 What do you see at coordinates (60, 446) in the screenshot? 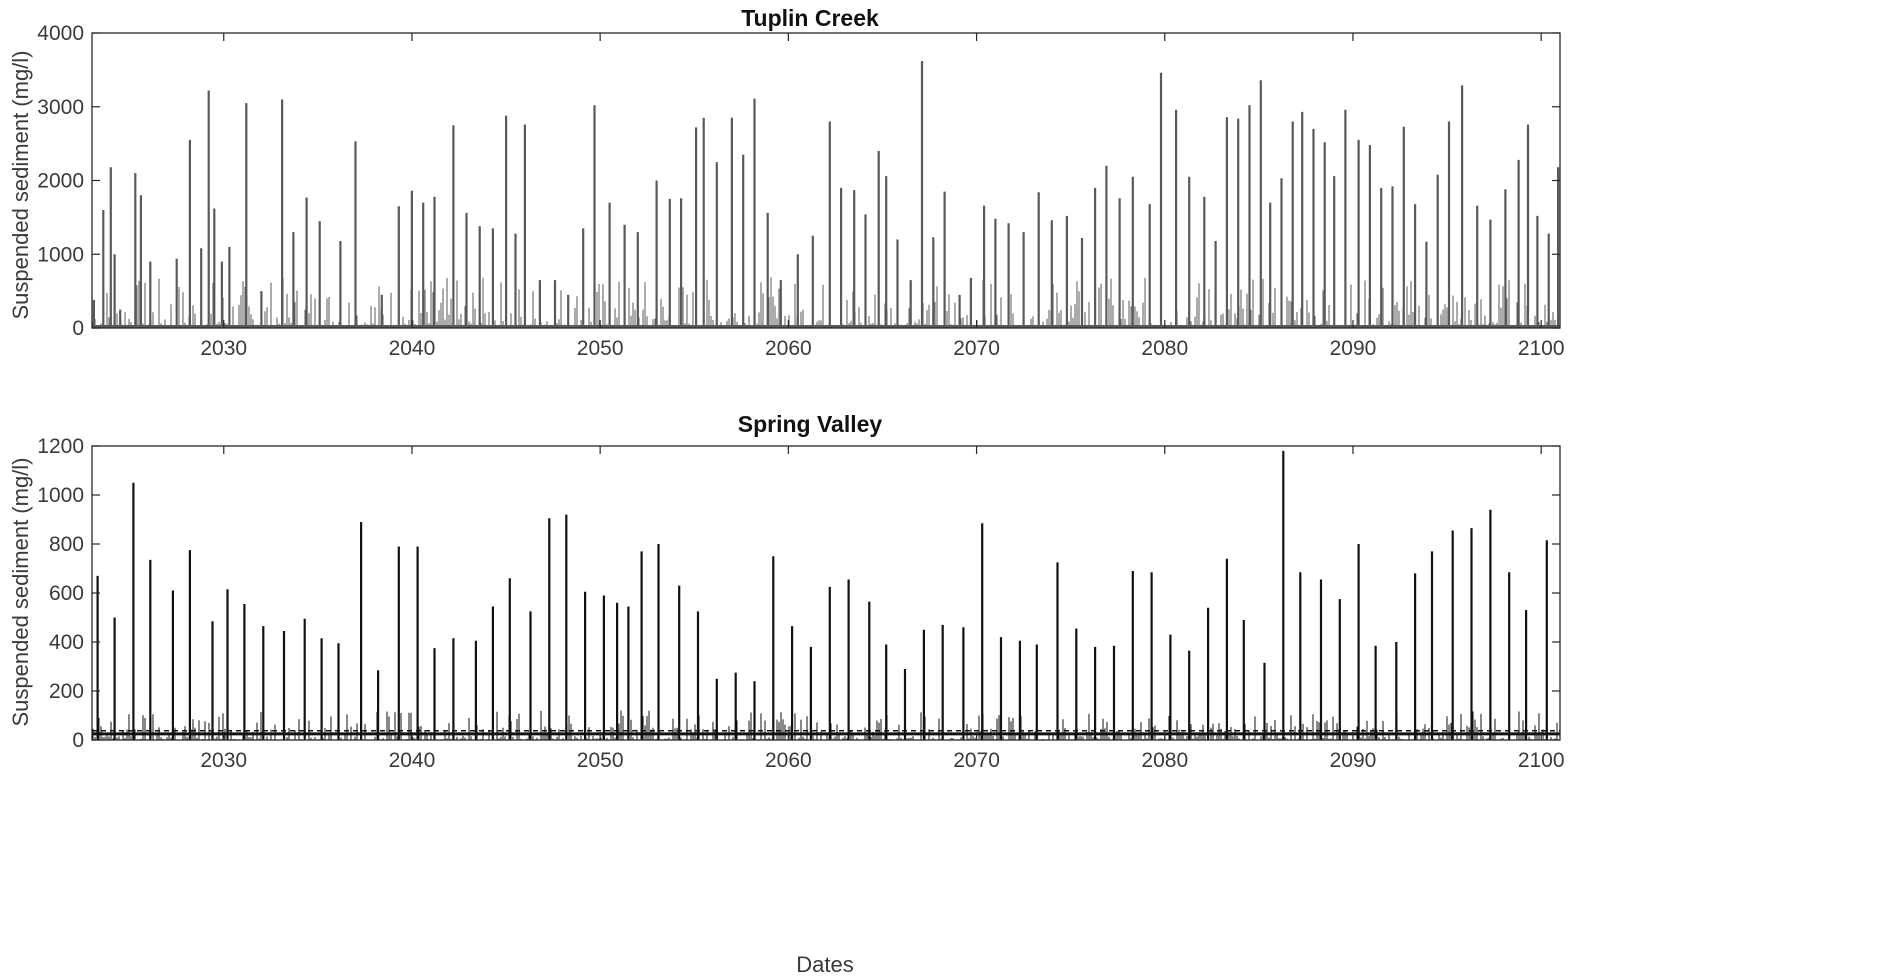
I see `y-tick-label: 1200` at bounding box center [60, 446].